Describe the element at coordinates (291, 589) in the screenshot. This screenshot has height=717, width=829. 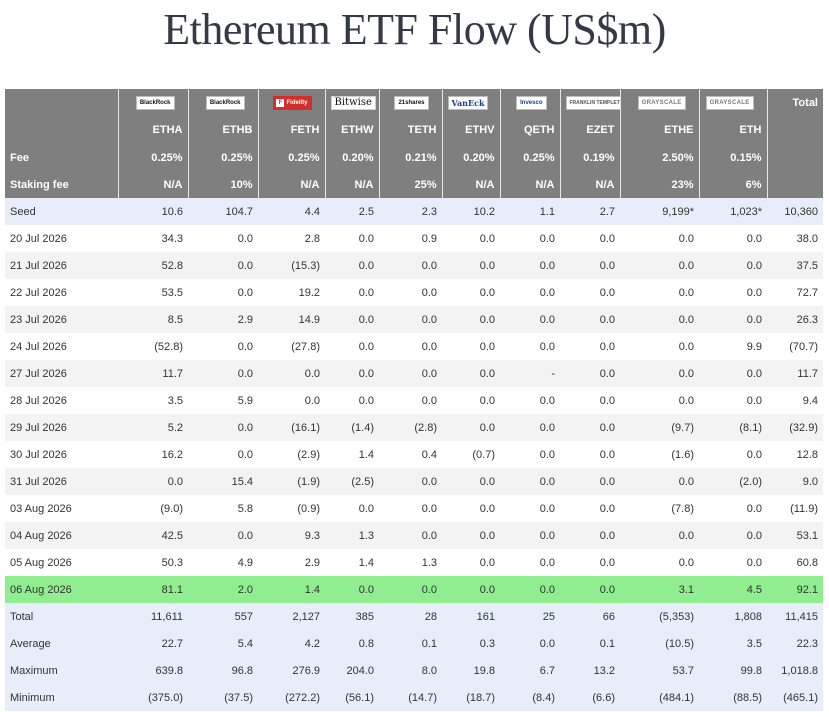
I see `cell-feth: 1.4` at that location.